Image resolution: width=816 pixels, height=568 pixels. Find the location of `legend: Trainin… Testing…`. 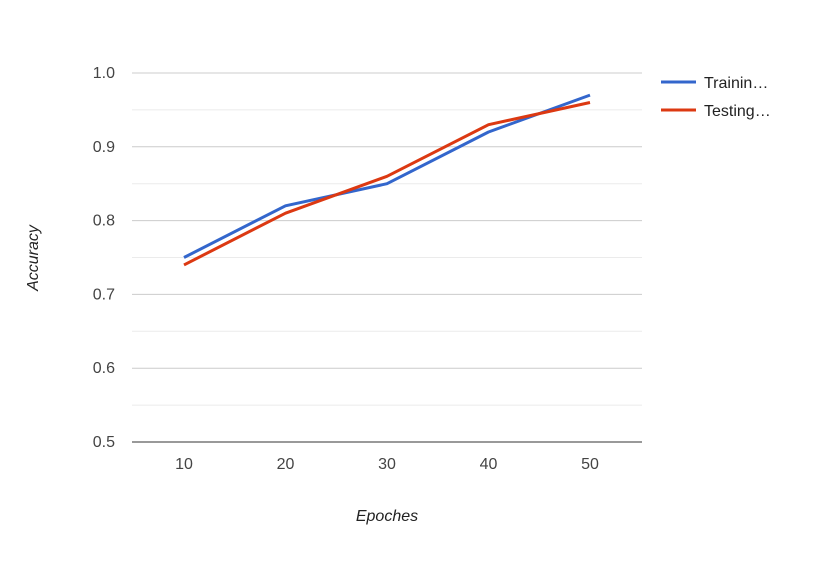

legend: Trainin… Testing… is located at coordinates (716, 97).